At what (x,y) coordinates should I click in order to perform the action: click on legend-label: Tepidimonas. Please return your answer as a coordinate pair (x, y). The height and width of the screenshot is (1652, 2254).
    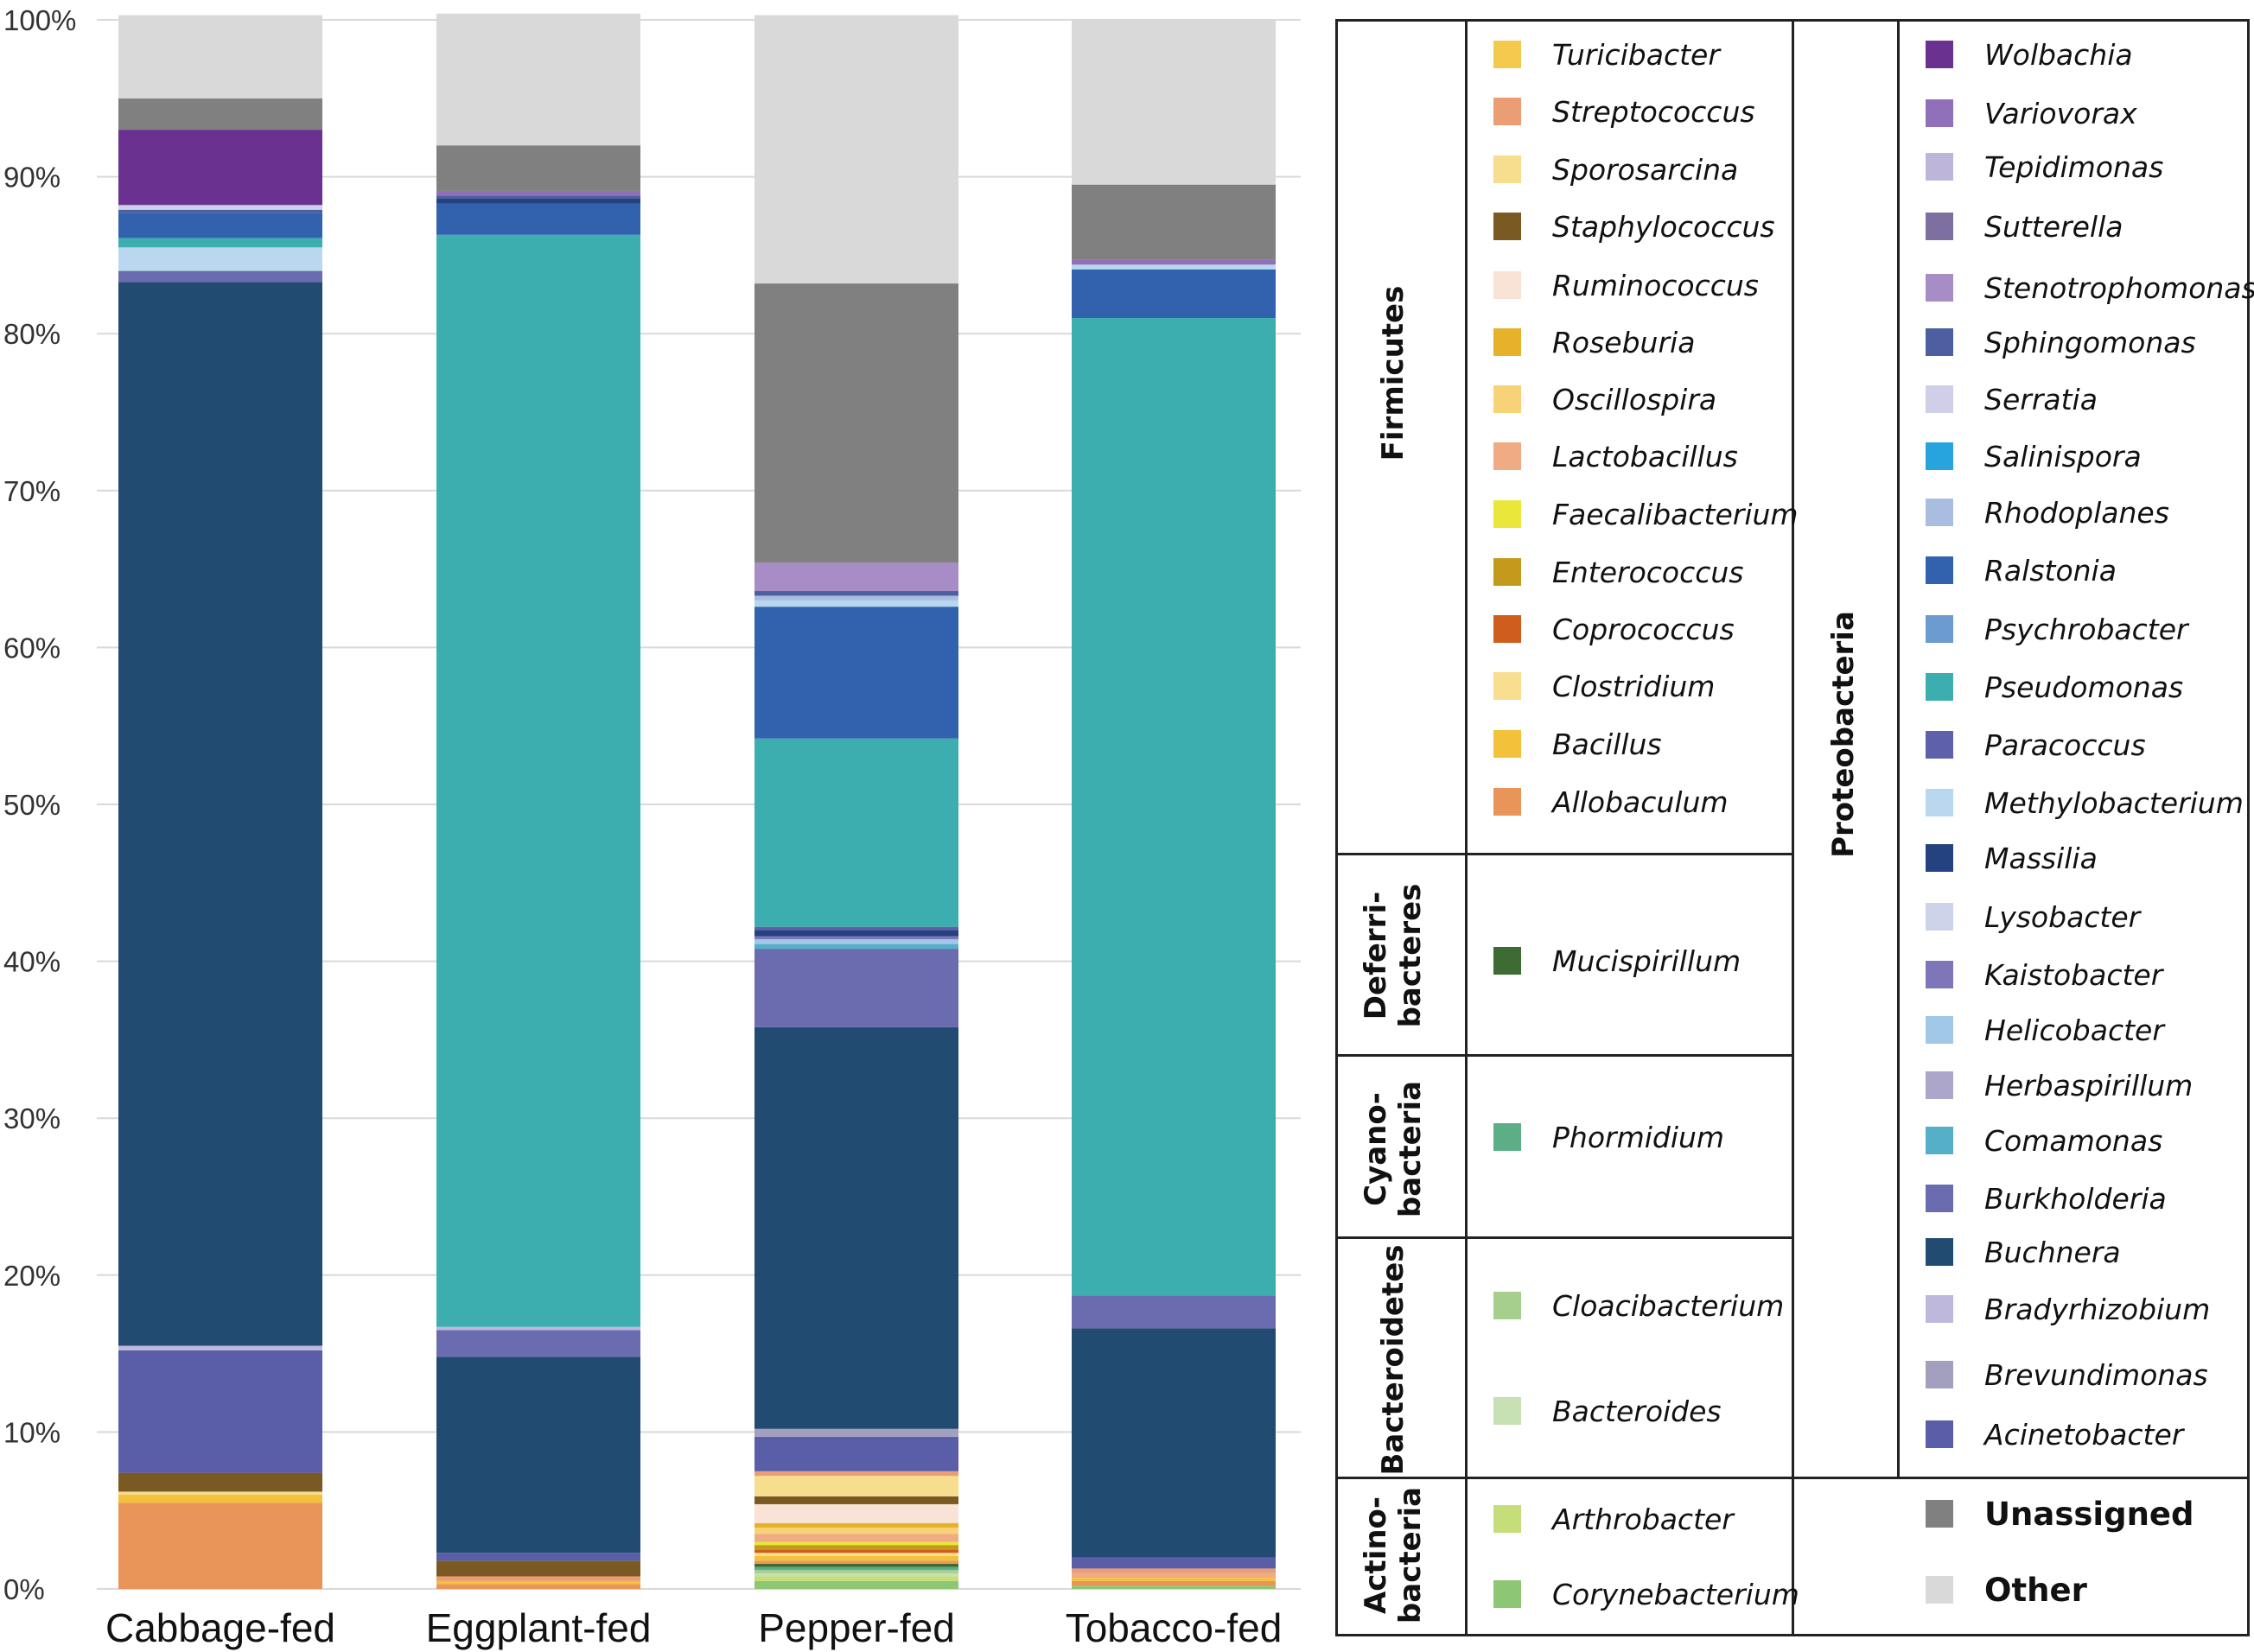
    Looking at the image, I should click on (2074, 166).